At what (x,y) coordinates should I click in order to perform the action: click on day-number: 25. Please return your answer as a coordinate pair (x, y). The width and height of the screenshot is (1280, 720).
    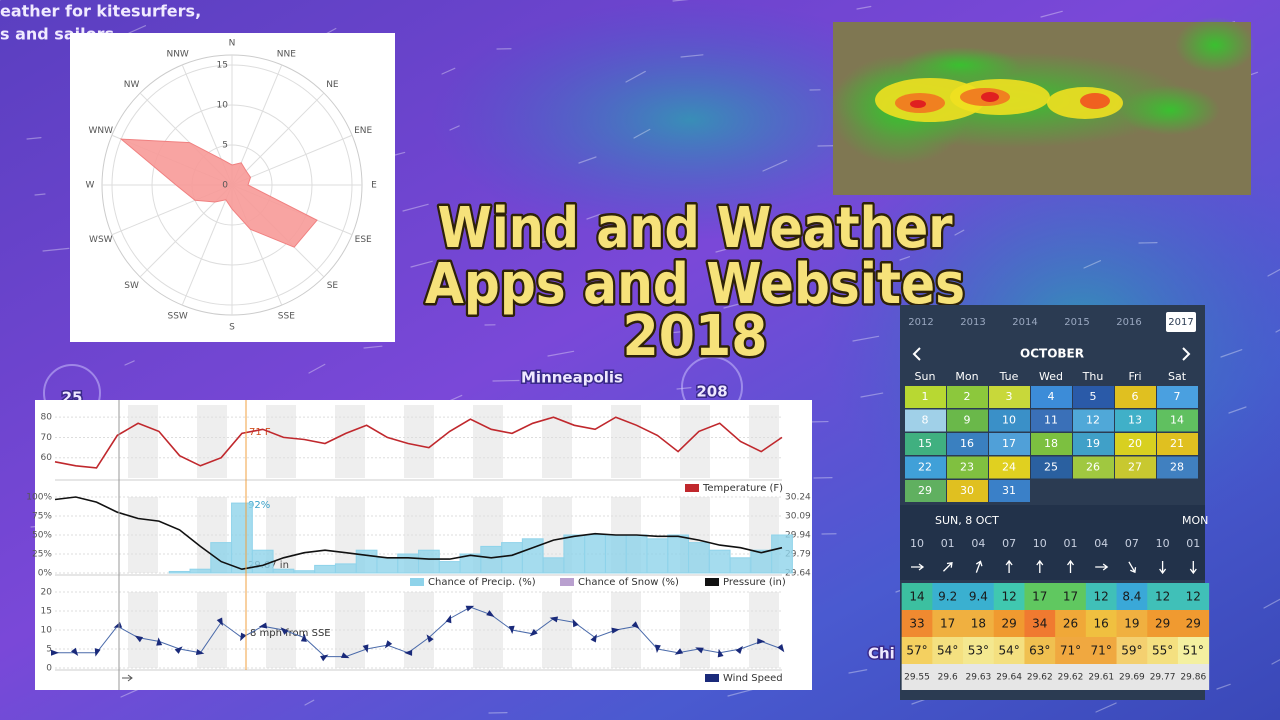
    Looking at the image, I should click on (1051, 467).